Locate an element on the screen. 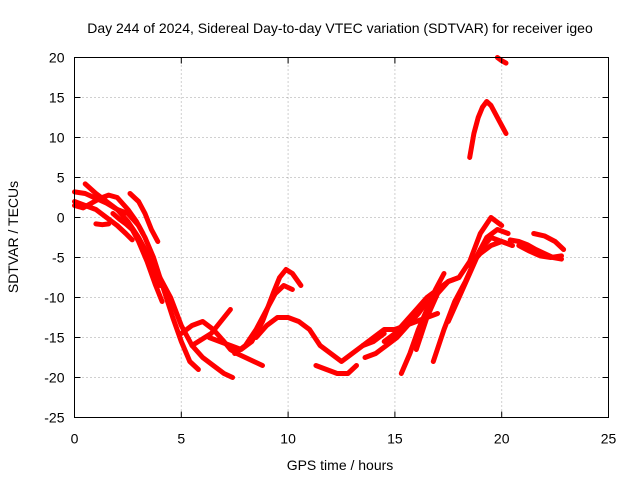  x-tick-label: 20 is located at coordinates (502, 439).